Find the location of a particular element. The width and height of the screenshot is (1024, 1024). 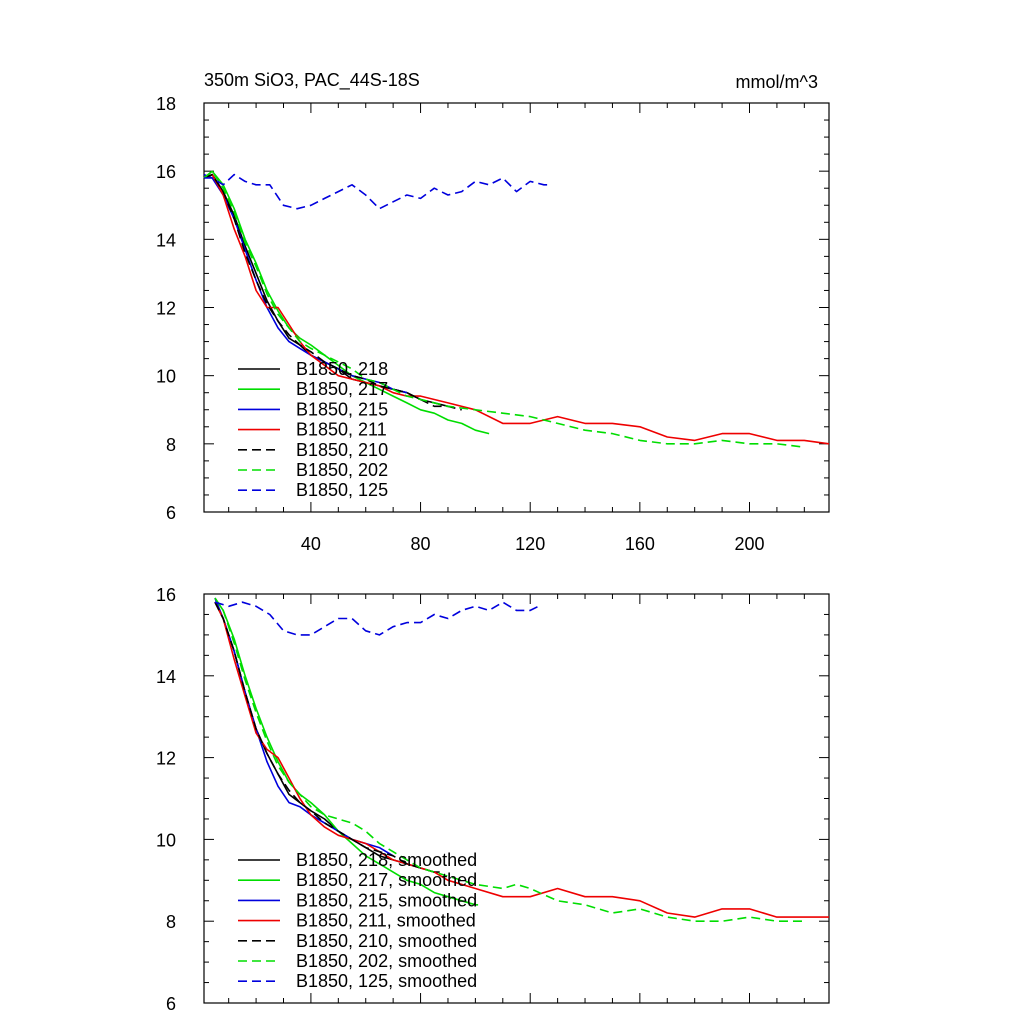

top-legend-label: B1850, 218 is located at coordinates (342, 369).